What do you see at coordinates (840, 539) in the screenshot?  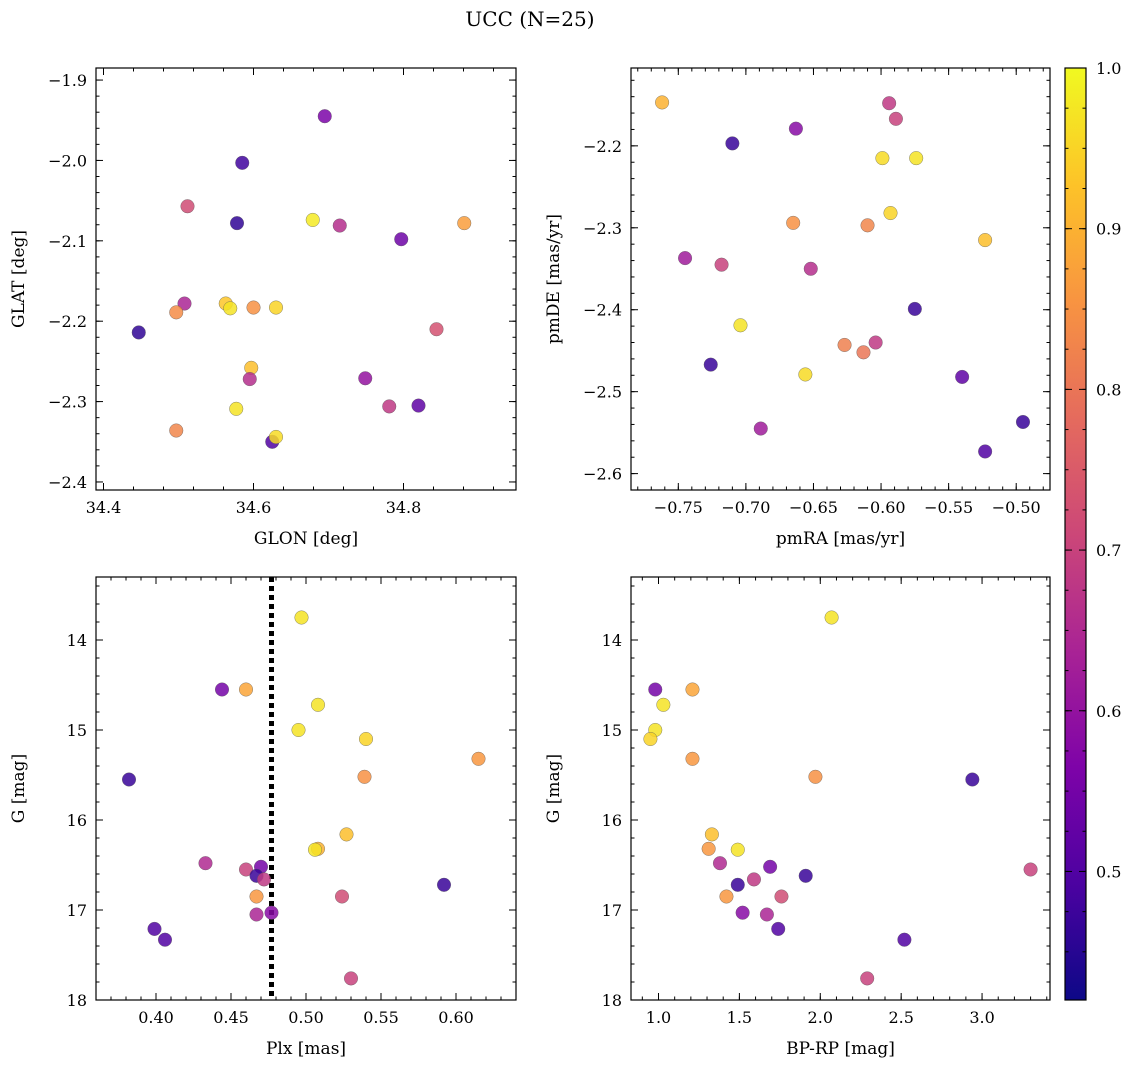 I see `x-axis-label: pmRA [mas/yr]` at bounding box center [840, 539].